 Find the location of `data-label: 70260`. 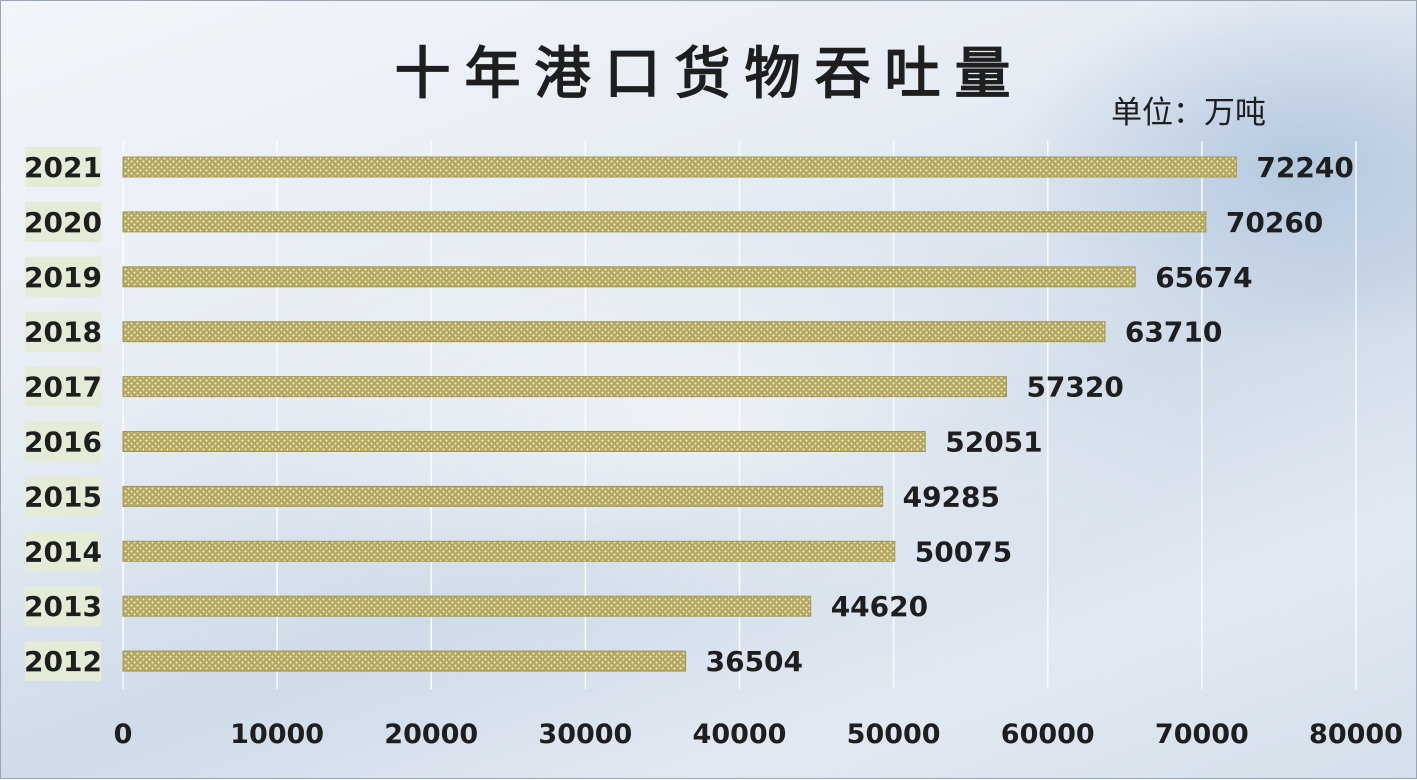

data-label: 70260 is located at coordinates (1274, 222).